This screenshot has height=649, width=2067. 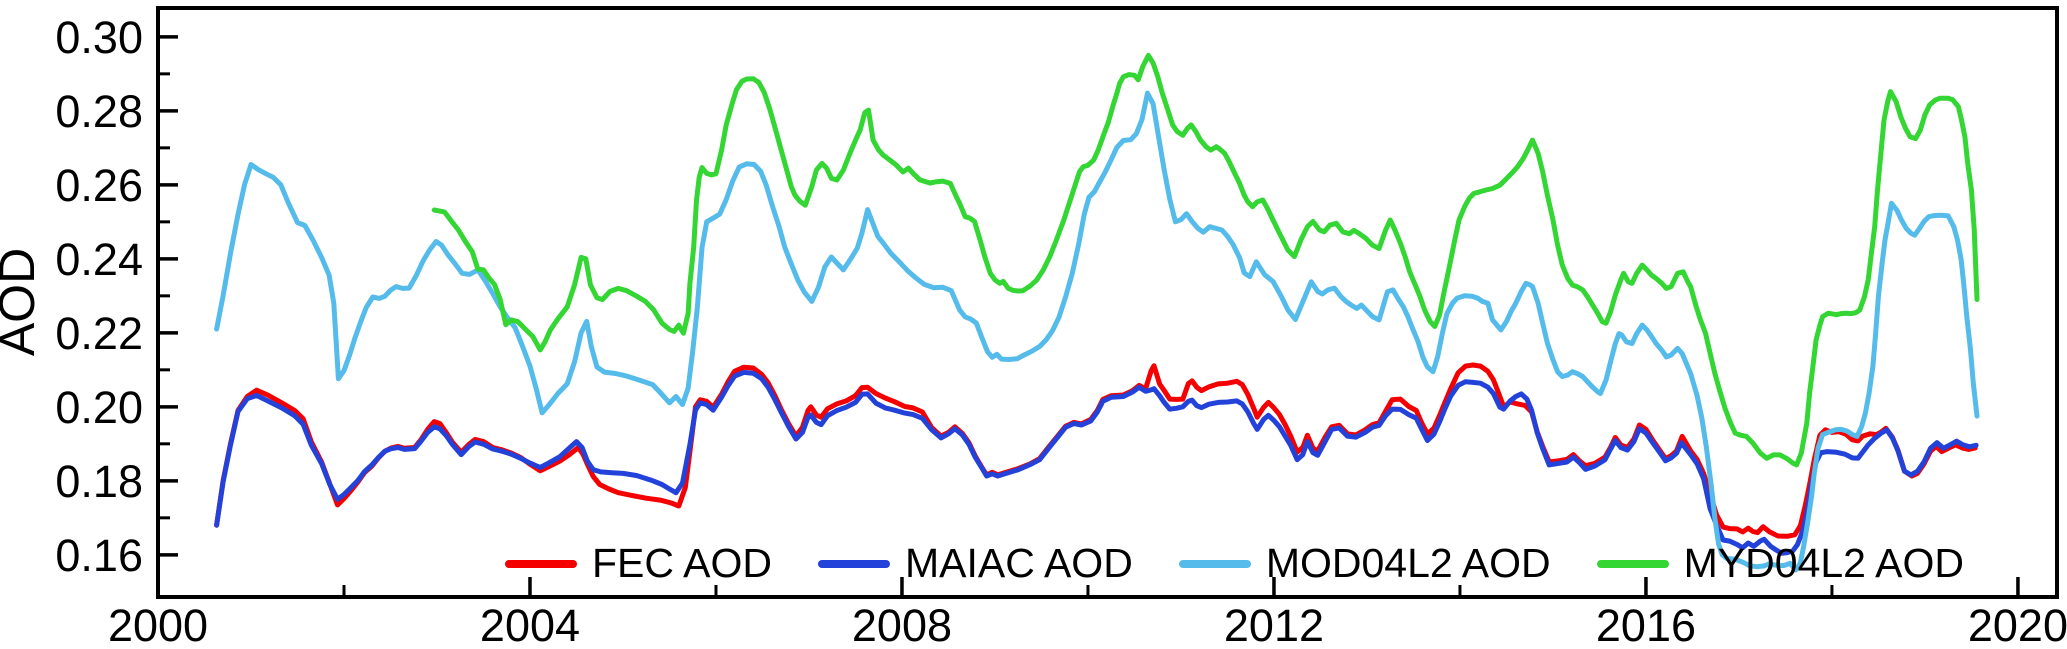 I want to click on x-tick-label: 2016, so click(x=1646, y=624).